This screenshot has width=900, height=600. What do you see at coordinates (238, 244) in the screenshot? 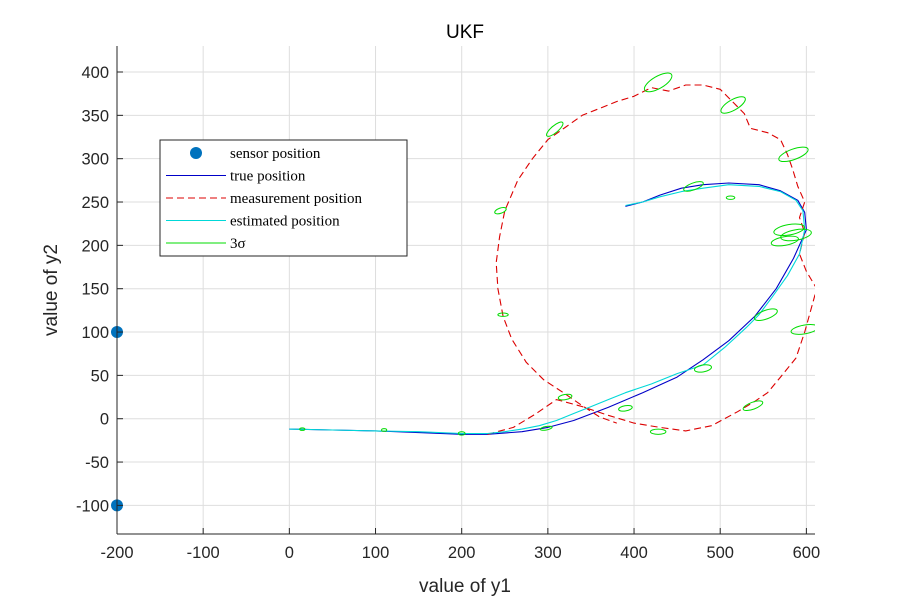
I see `legend-label: 3σ` at bounding box center [238, 244].